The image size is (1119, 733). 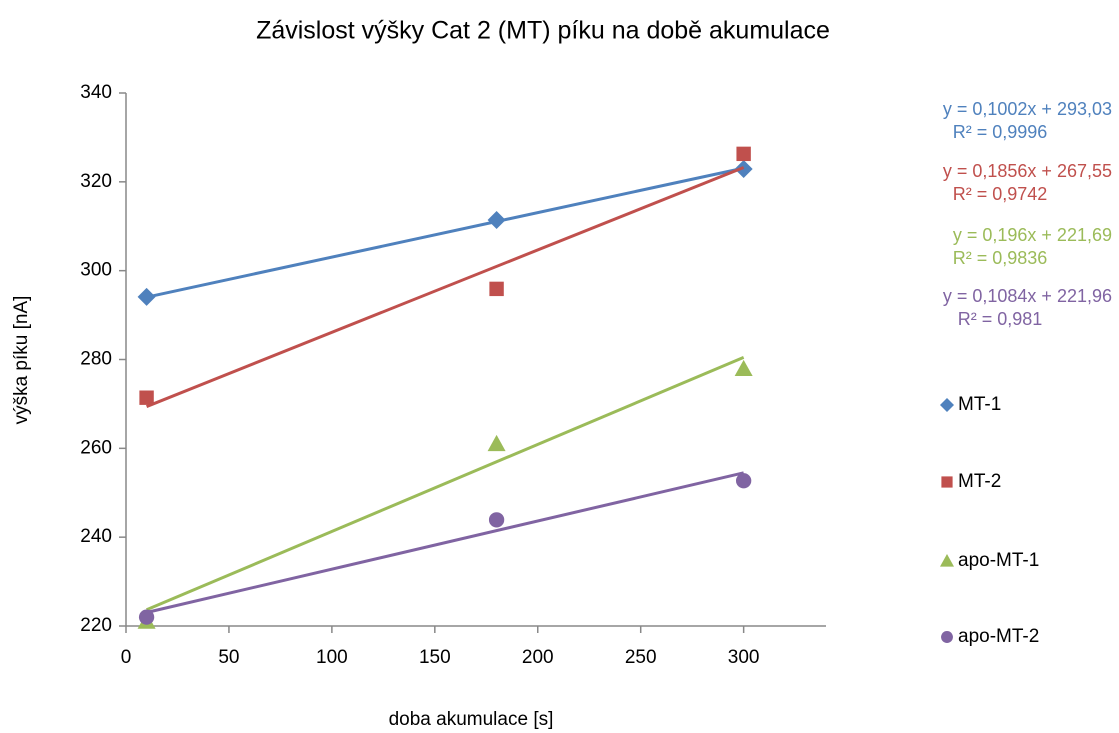 I want to click on x-tick-label: 300, so click(x=744, y=657).